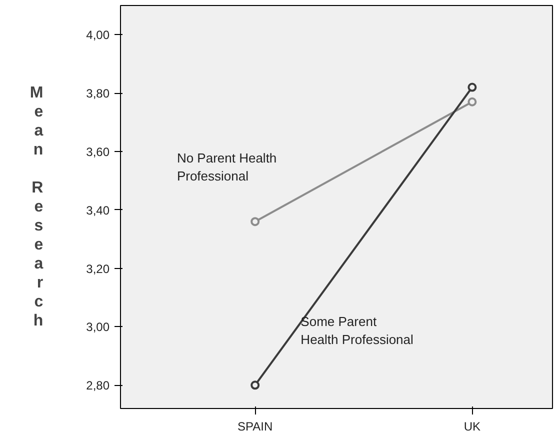 Image resolution: width=554 pixels, height=438 pixels. What do you see at coordinates (98, 210) in the screenshot?
I see `y-tick-label: 3,40` at bounding box center [98, 210].